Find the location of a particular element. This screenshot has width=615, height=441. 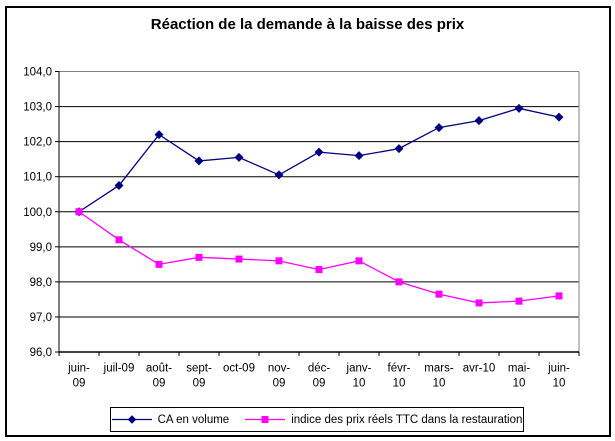

x-tick-label: oct-09 is located at coordinates (239, 369).